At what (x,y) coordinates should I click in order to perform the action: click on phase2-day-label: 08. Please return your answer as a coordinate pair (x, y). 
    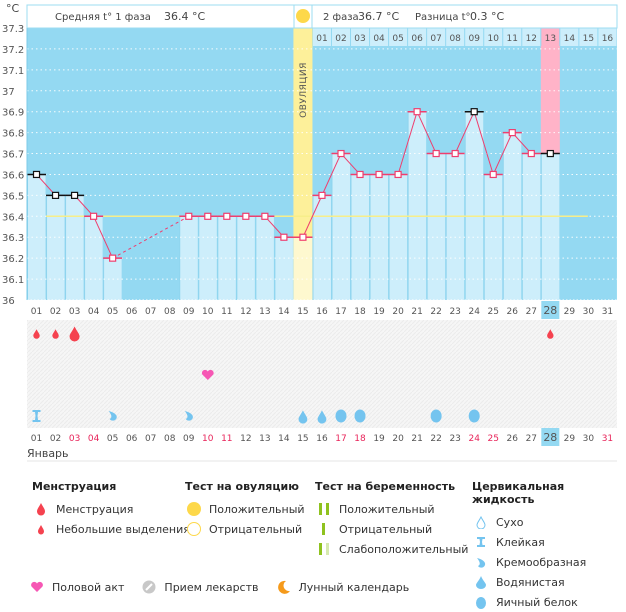
    Looking at the image, I should click on (455, 39).